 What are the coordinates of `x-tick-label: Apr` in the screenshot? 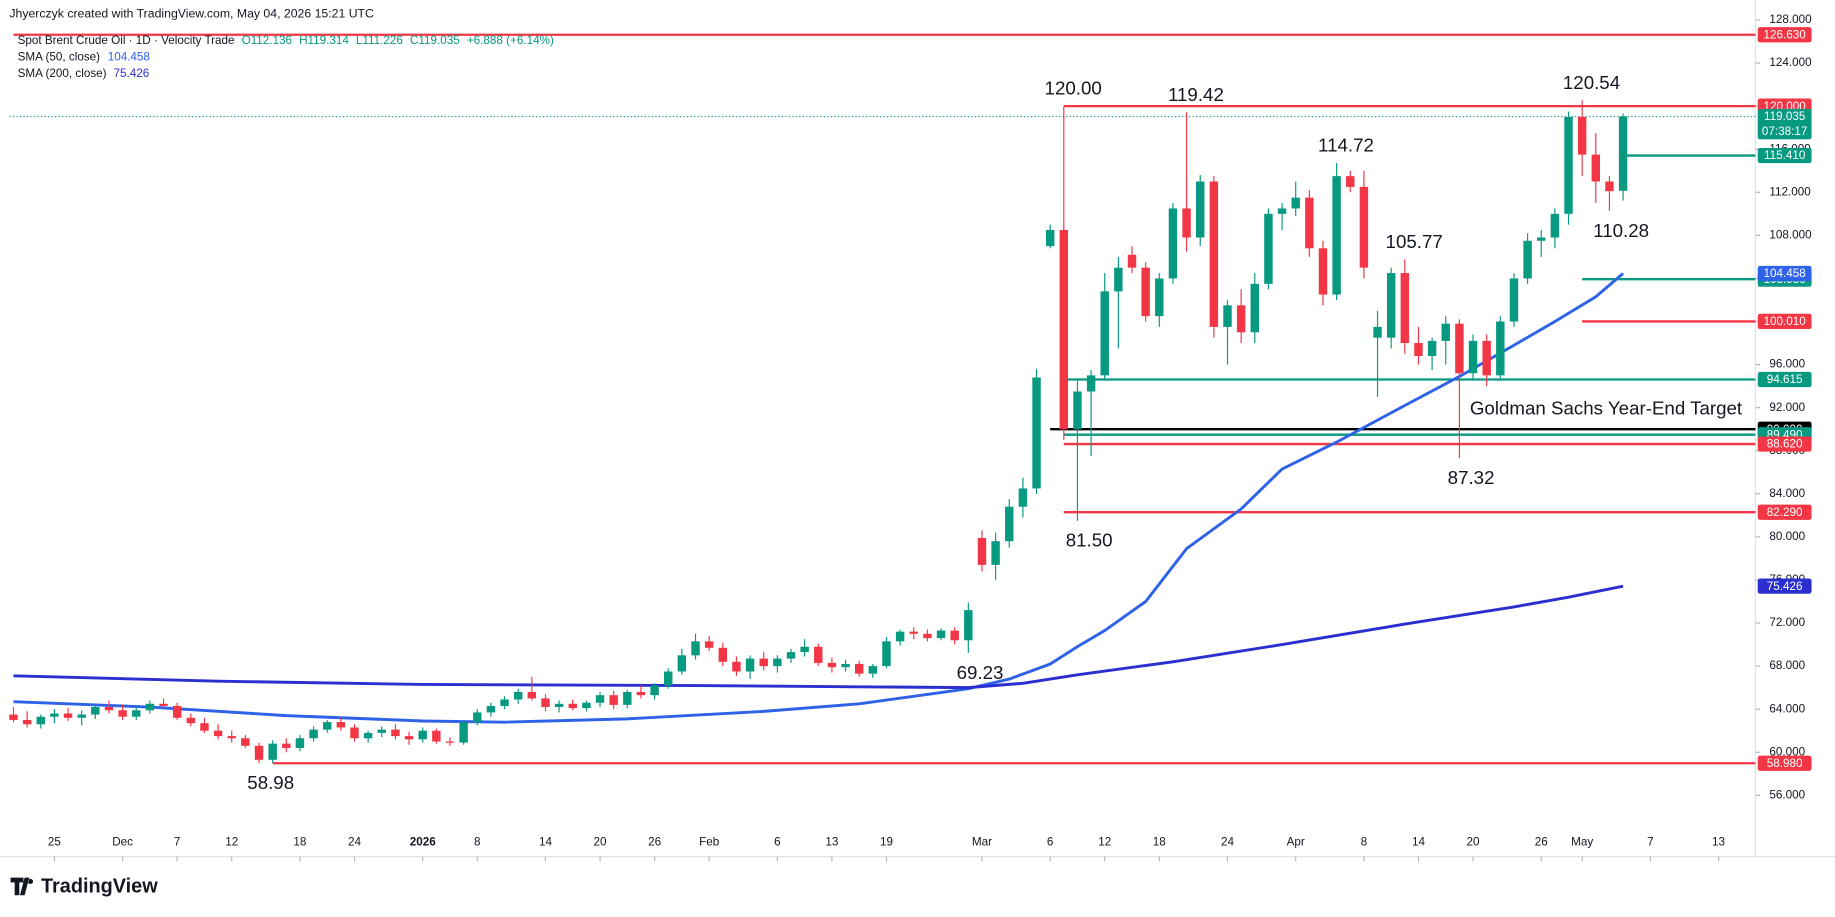 It's located at (1296, 842).